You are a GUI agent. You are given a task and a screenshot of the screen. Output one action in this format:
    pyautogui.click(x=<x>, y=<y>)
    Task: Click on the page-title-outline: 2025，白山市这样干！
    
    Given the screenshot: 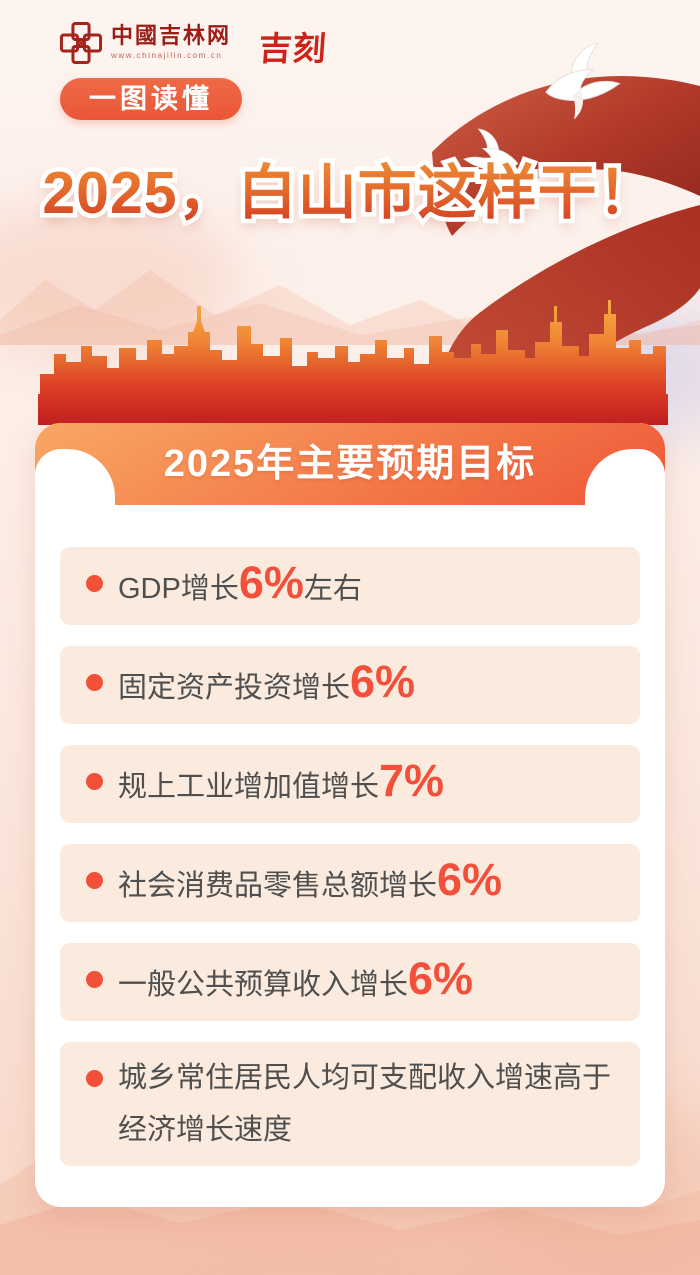 What is the action you would take?
    pyautogui.click(x=350, y=193)
    